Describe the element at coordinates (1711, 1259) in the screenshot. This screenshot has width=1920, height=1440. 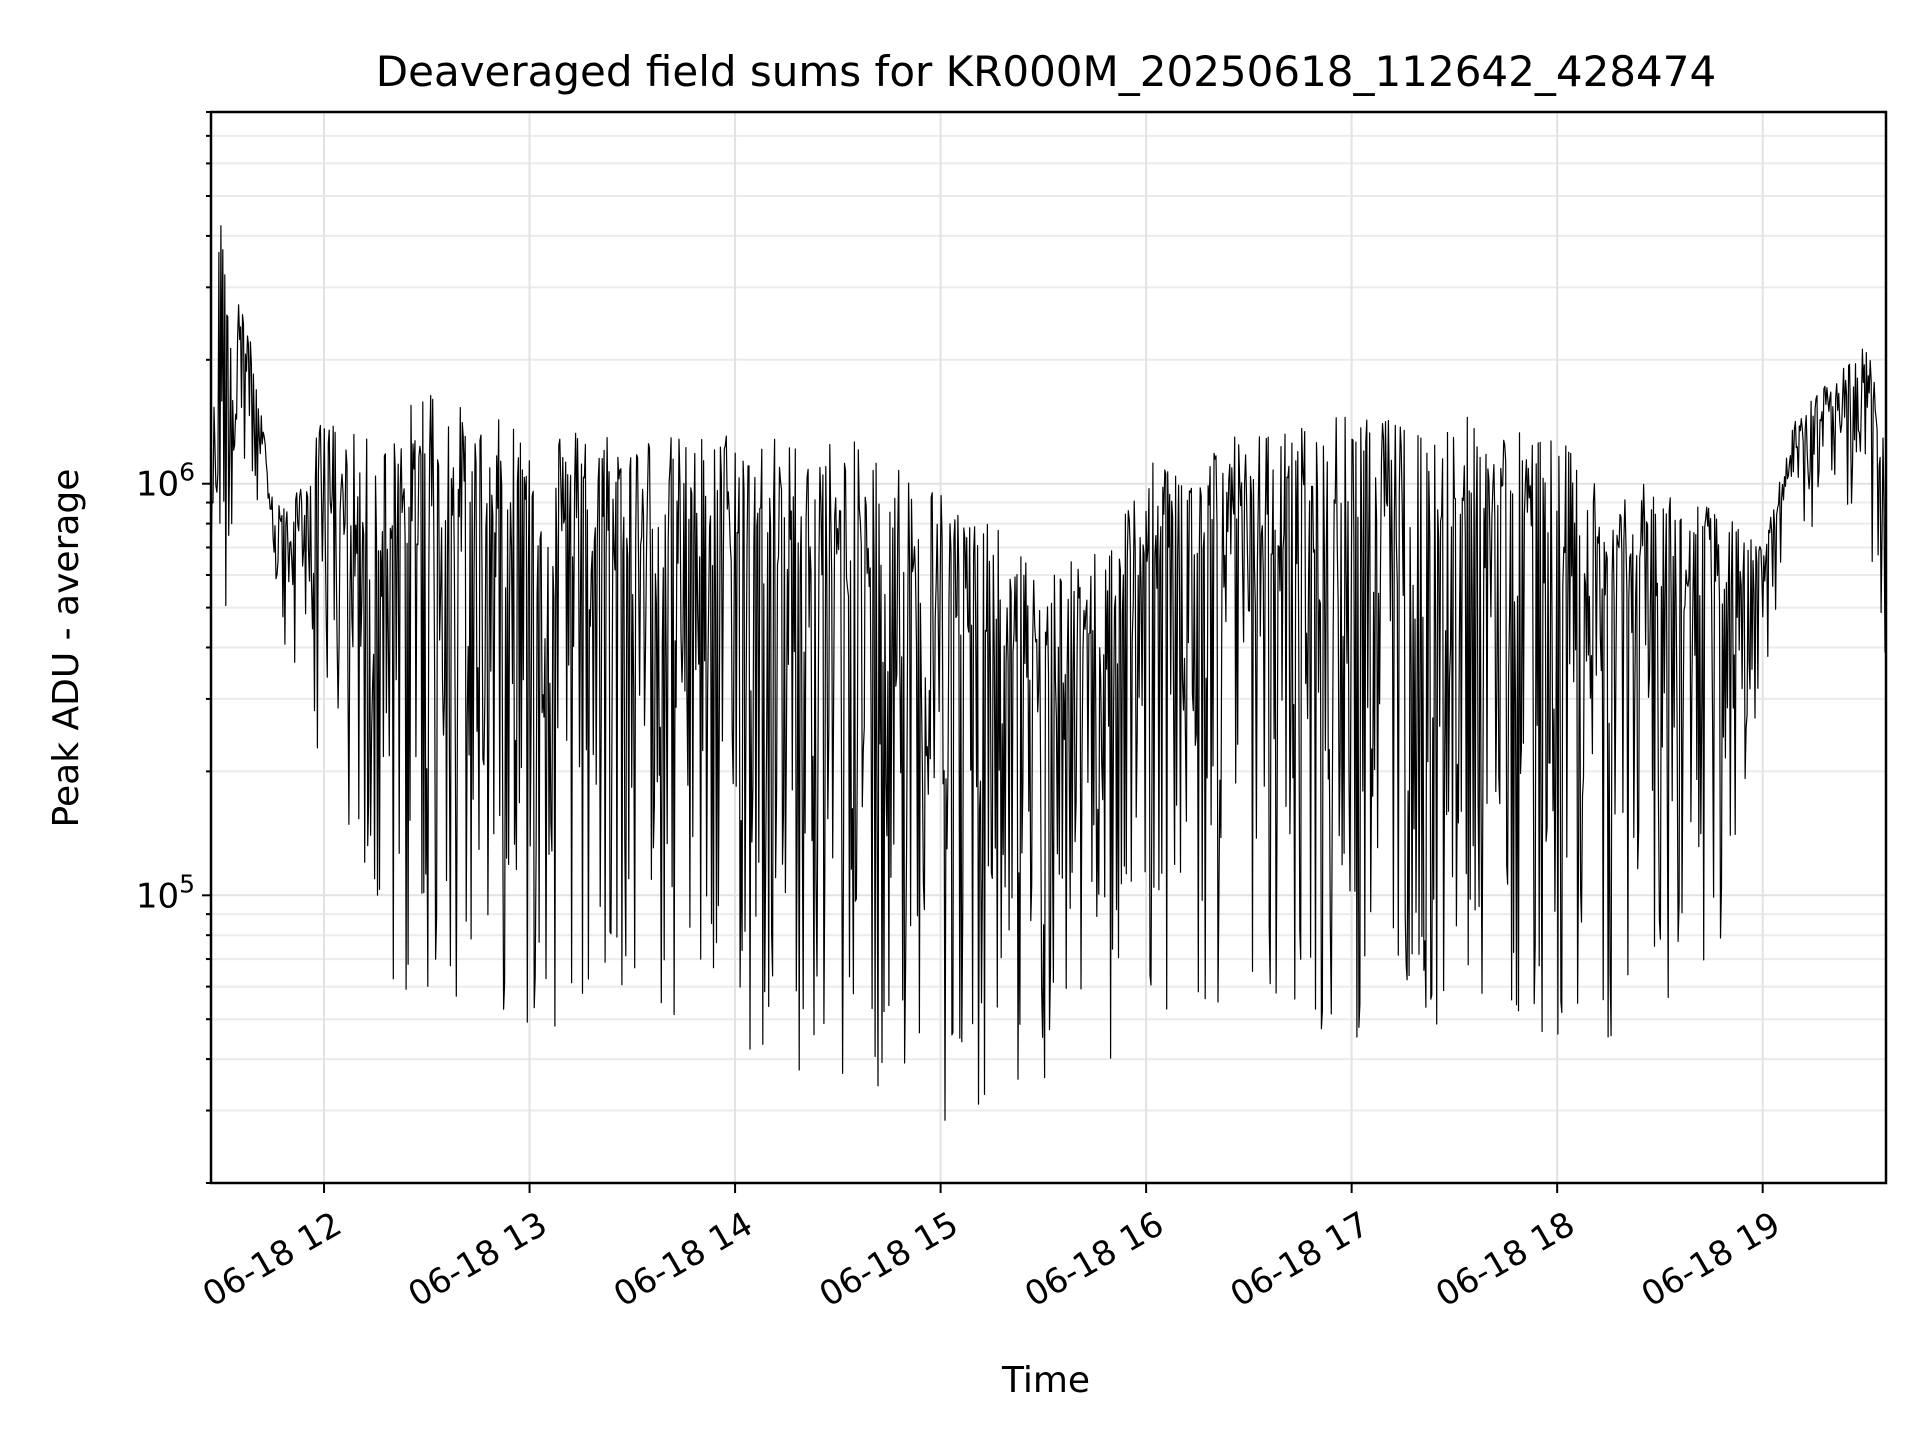
I see `x-tick-label: 06-18 19` at that location.